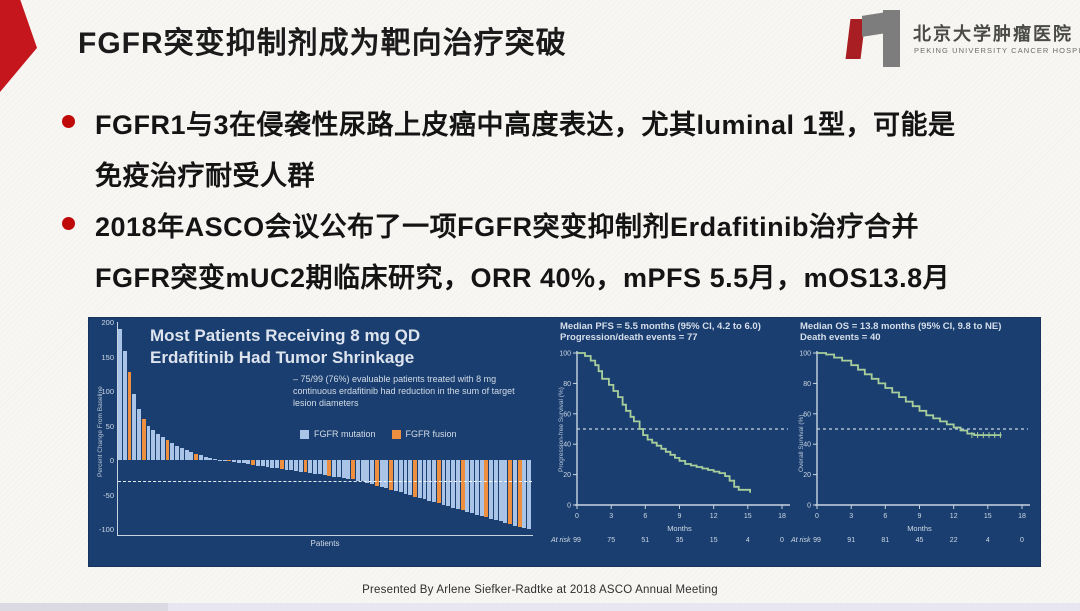 This screenshot has height=611, width=1080. I want to click on pfs-events-text: Progression/death events = 77, so click(629, 337).